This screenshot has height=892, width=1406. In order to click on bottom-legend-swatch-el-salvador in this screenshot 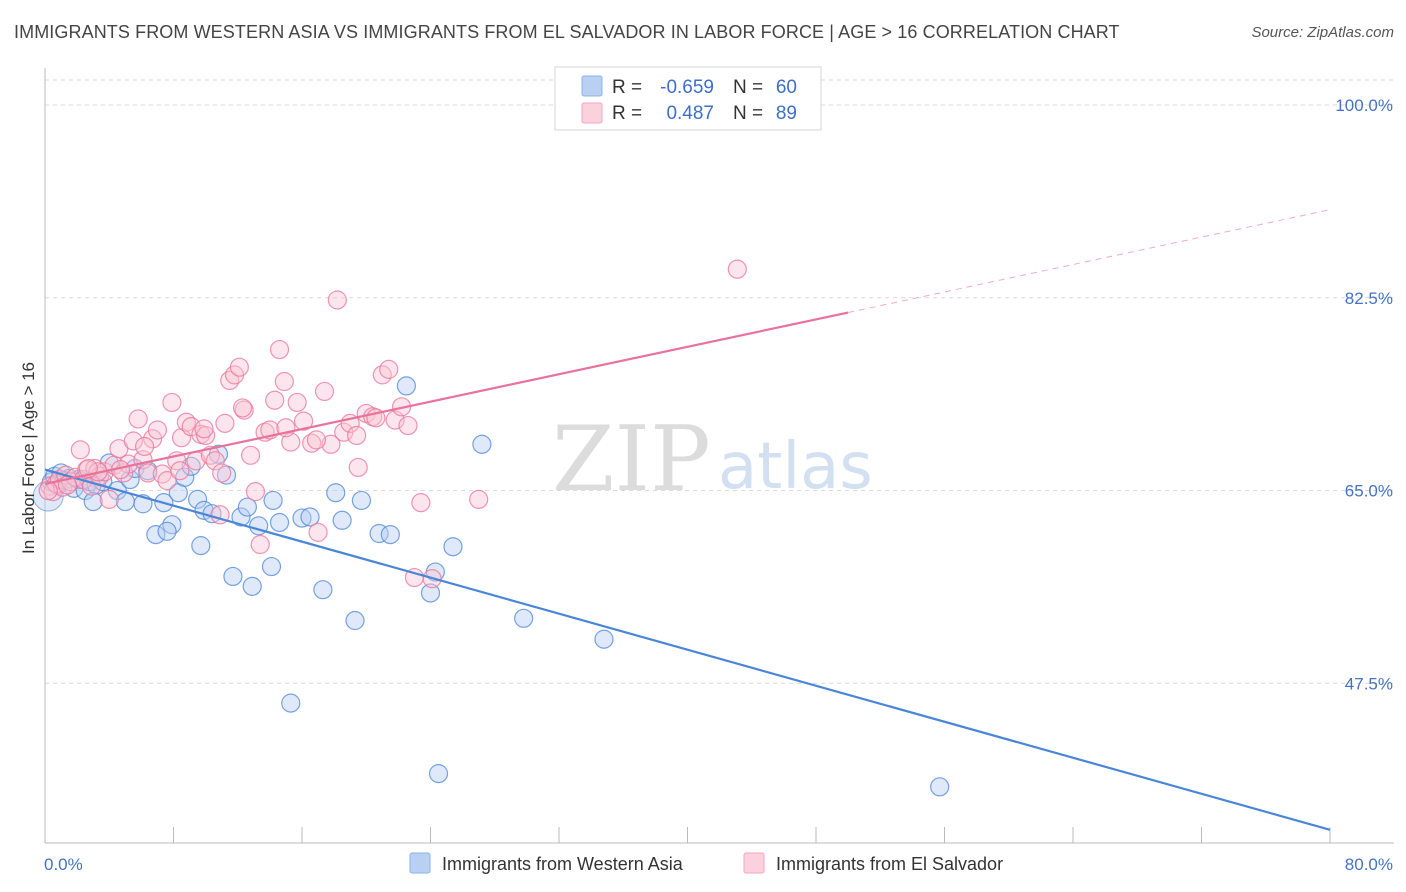, I will do `click(754, 863)`.